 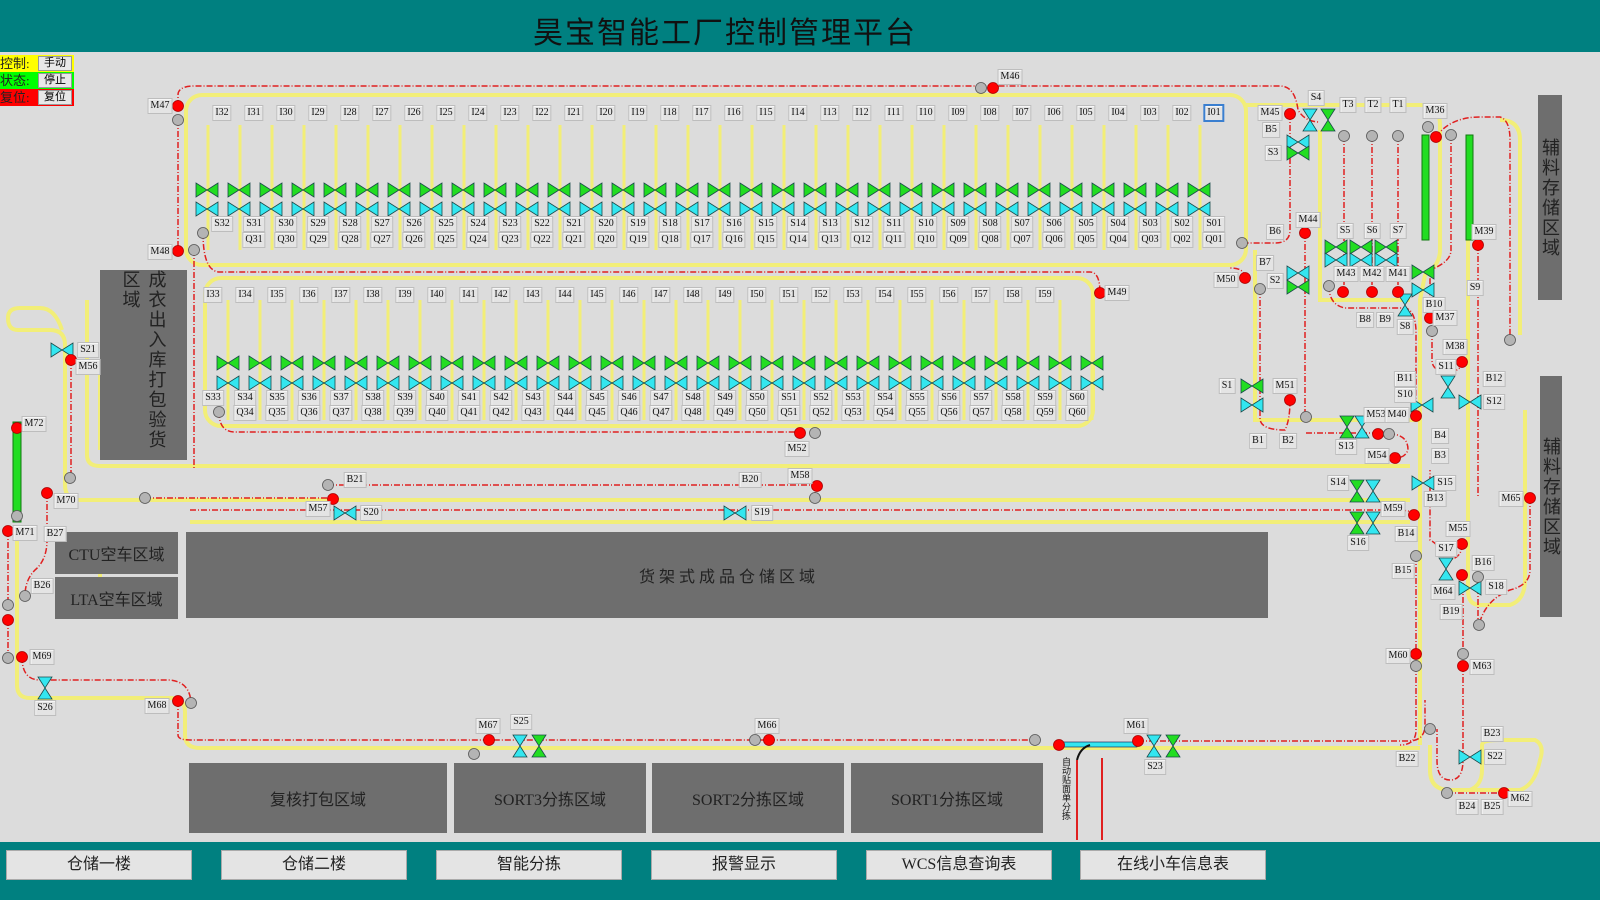 I want to click on equipment-tag: S19, so click(x=762, y=513).